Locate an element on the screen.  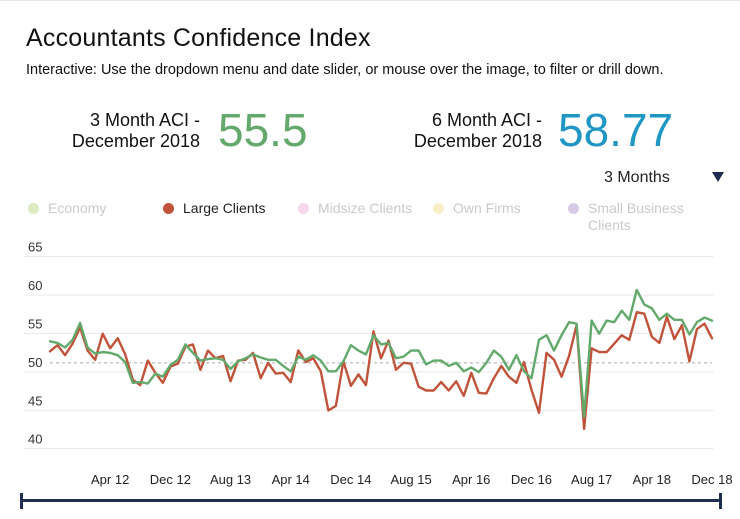
kpi-6-month-label: 6 Month ACI - December 2018 is located at coordinates (461, 131).